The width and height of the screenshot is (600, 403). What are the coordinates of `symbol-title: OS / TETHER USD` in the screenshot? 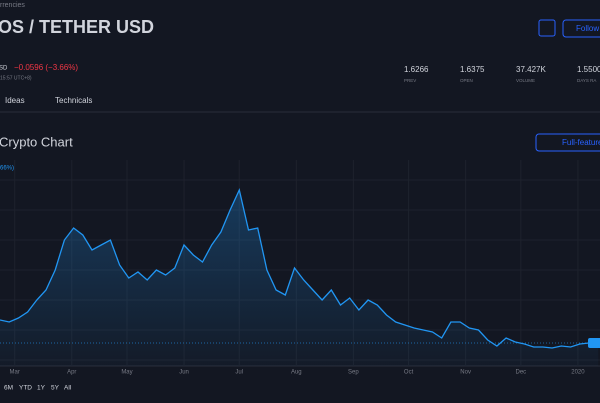 It's located at (77, 27).